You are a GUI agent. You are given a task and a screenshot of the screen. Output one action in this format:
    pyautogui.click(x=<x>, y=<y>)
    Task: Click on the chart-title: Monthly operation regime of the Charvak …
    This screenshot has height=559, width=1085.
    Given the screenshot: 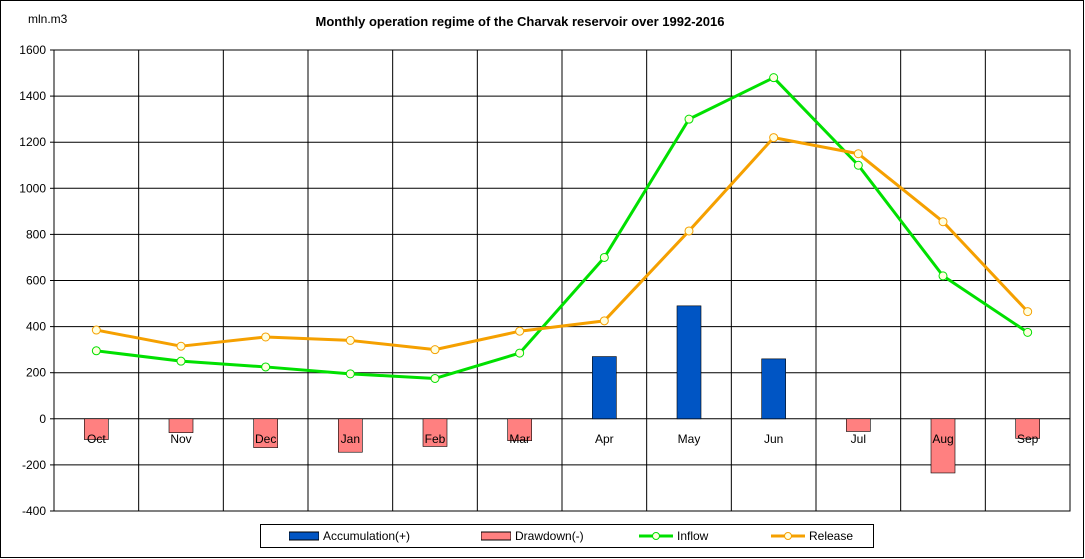 What is the action you would take?
    pyautogui.click(x=520, y=21)
    